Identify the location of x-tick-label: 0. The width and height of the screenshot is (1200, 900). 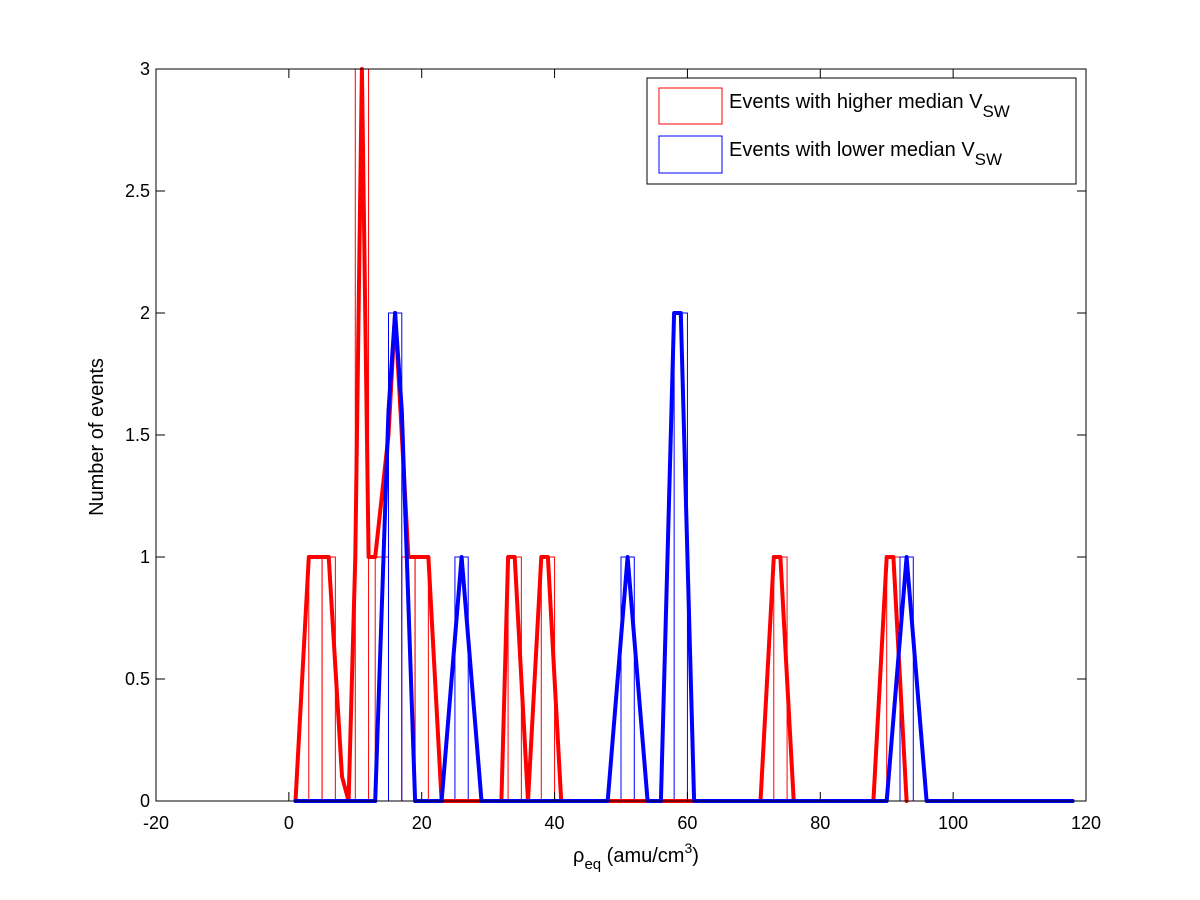
(289, 823).